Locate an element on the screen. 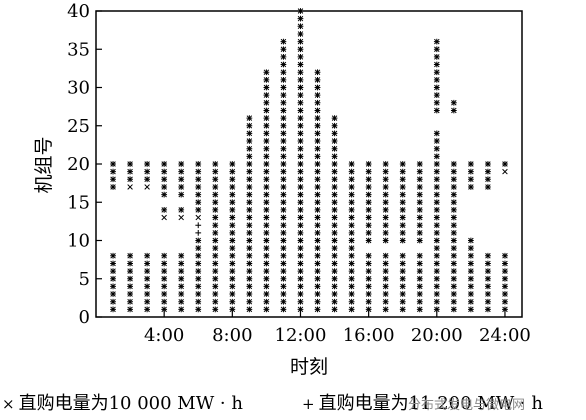 The image size is (586, 420). x-axis-title: 时刻 is located at coordinates (309, 367).